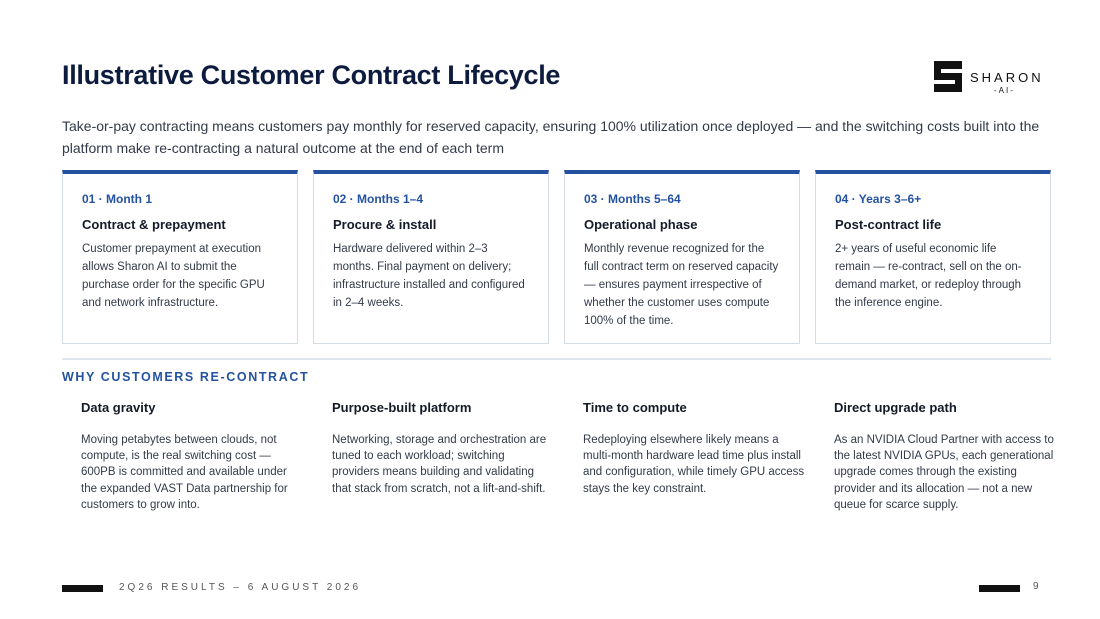 This screenshot has width=1100, height=619. Describe the element at coordinates (641, 224) in the screenshot. I see `stage-heading: Operational phase` at that location.